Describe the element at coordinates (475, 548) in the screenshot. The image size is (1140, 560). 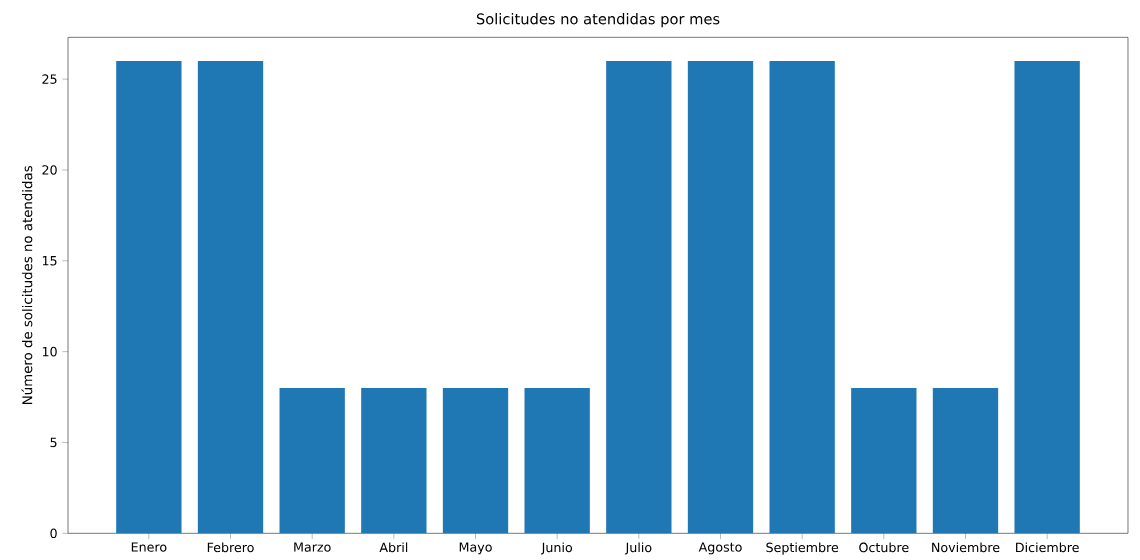
I see `x-tick-label: Mayo` at that location.